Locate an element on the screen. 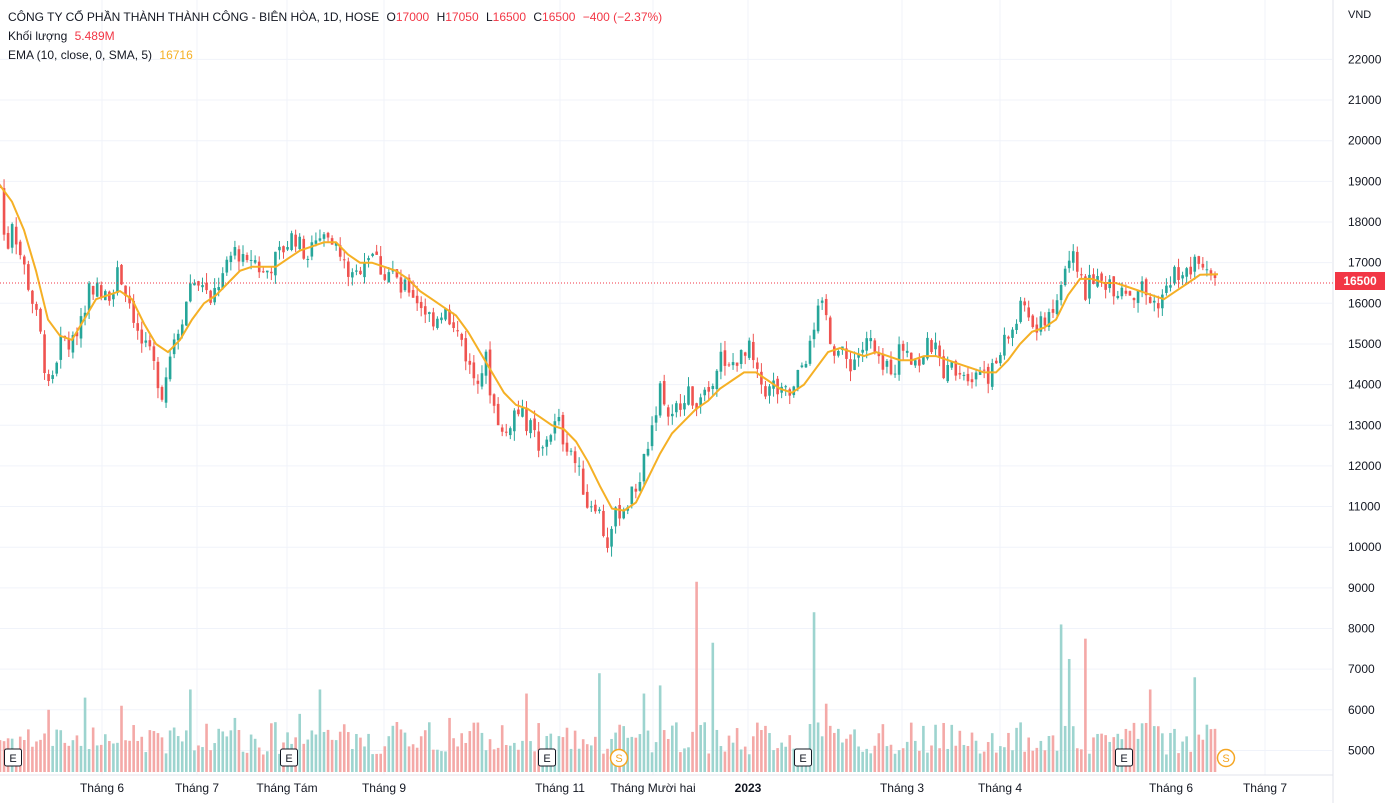  split-marker-label: S is located at coordinates (618, 759).